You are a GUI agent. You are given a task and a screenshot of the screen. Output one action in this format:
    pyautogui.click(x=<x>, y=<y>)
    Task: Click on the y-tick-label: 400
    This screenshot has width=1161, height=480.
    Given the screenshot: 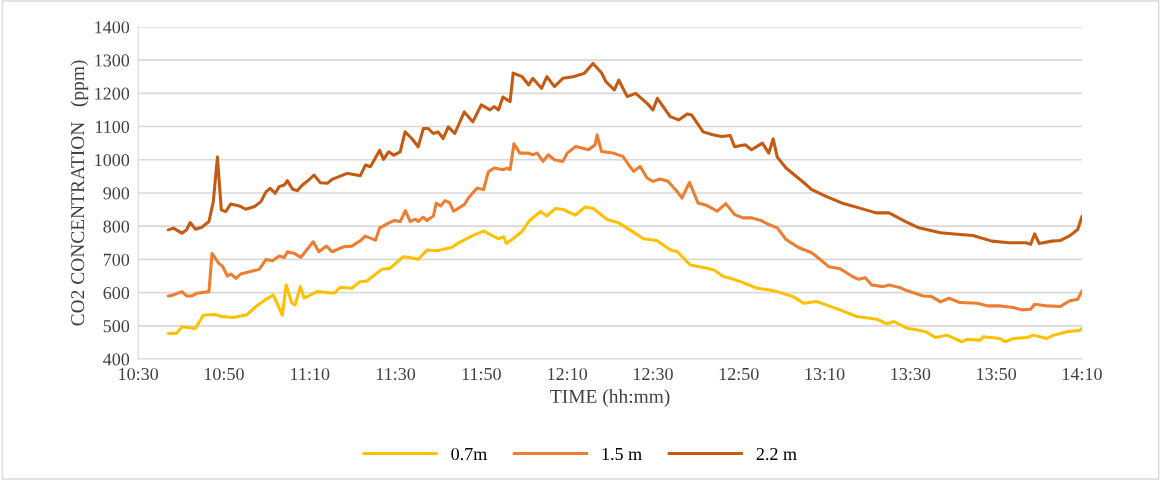 What is the action you would take?
    pyautogui.click(x=116, y=359)
    